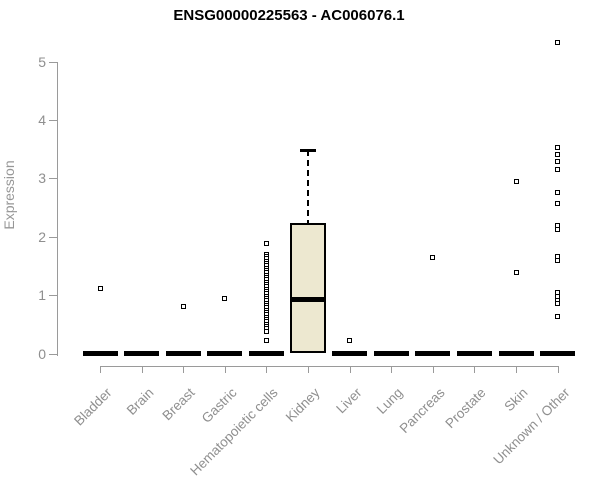 The image size is (600, 502). I want to click on y-tick-label: 2, so click(42, 236).